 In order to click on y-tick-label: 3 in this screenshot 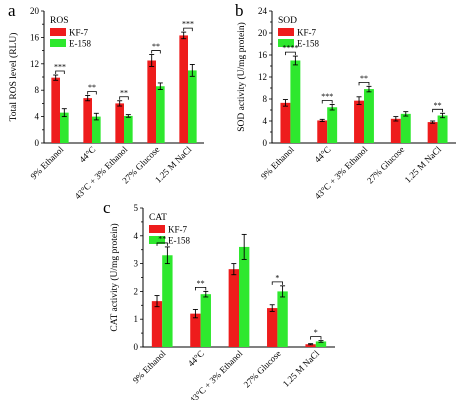, I will do `click(136, 264)`.